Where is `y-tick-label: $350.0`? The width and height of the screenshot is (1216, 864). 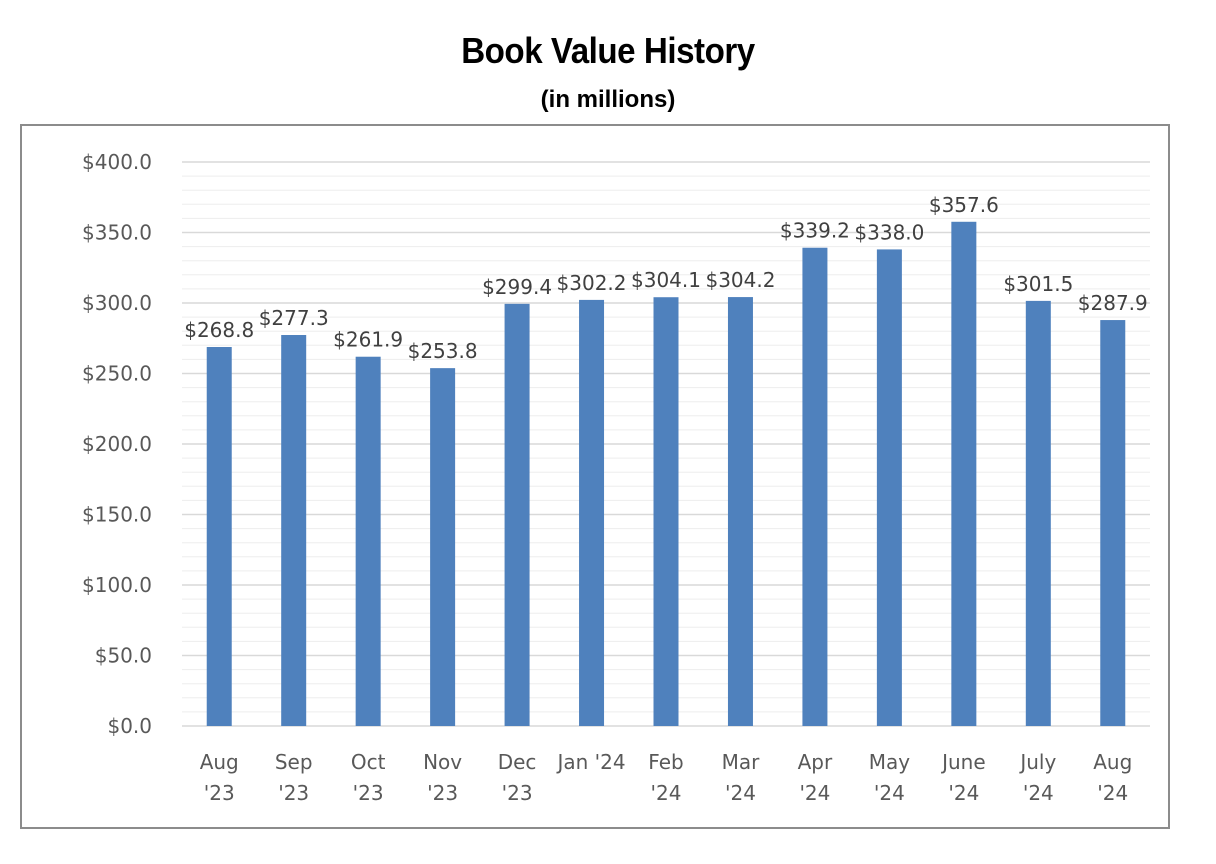 y-tick-label: $350.0 is located at coordinates (117, 233).